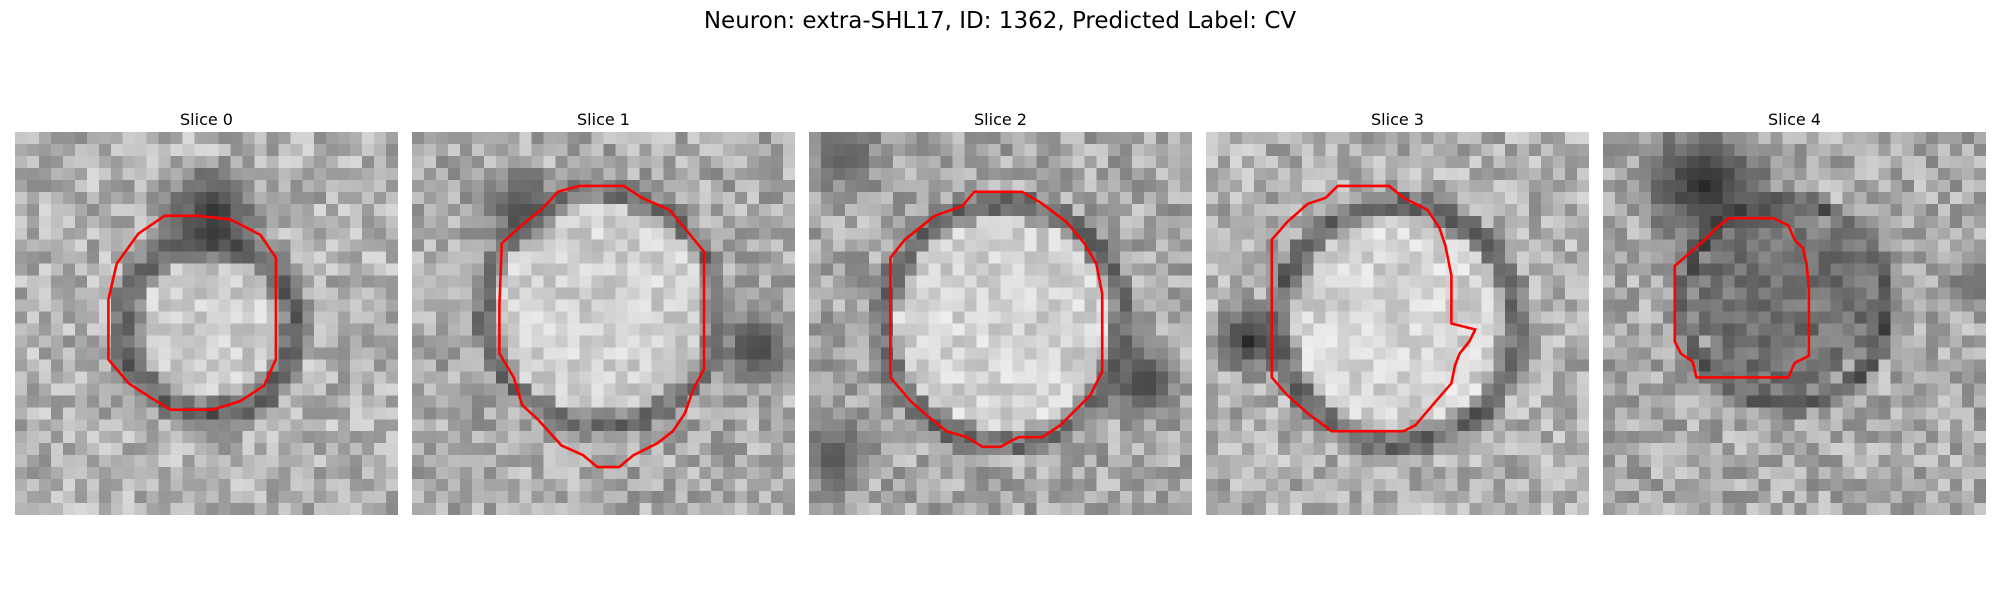  I want to click on slice-panel-0: Slice 0, so click(206, 311).